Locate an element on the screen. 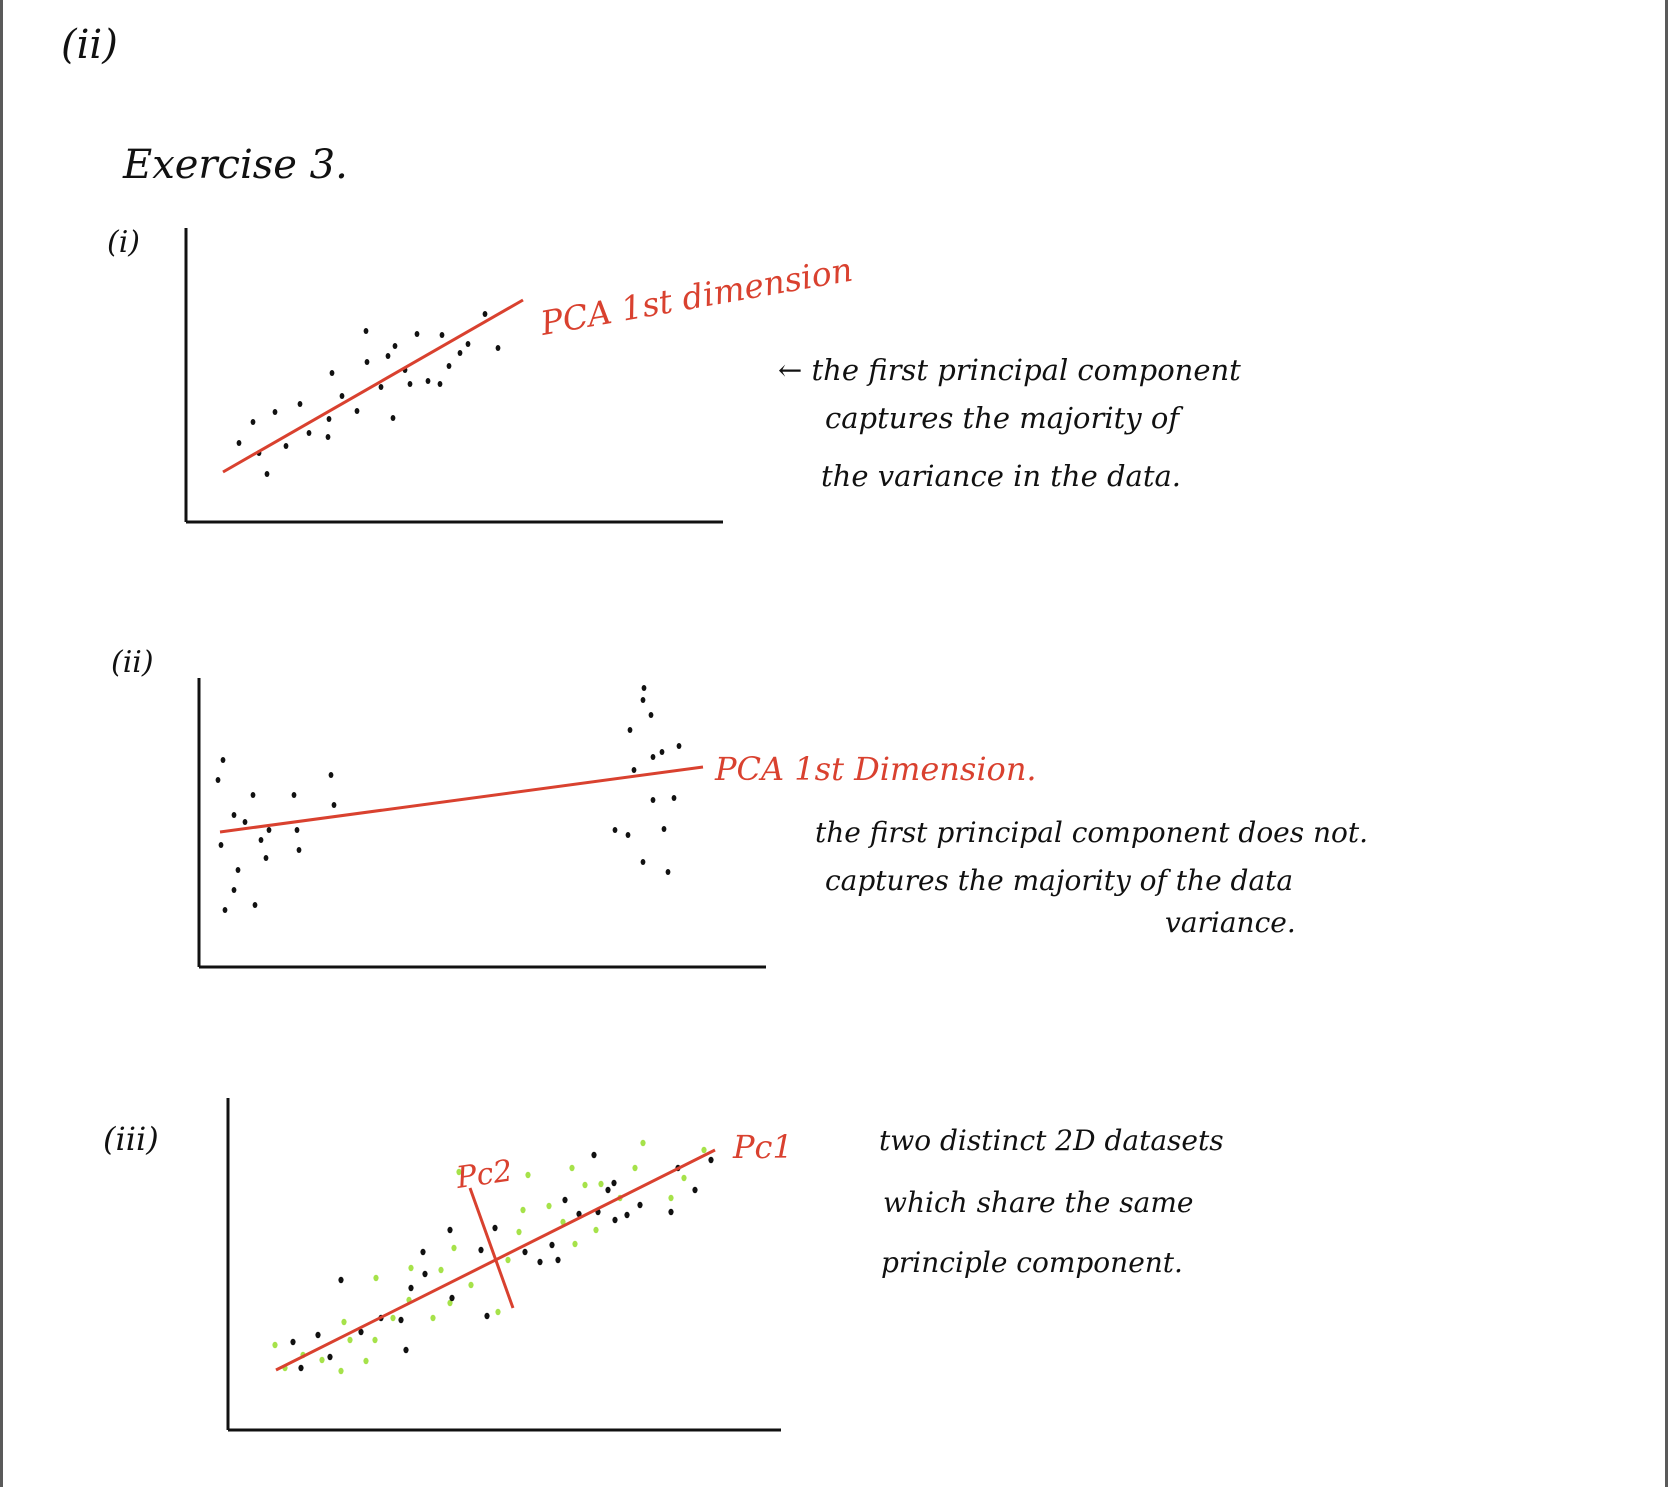 Image resolution: width=1668 pixels, height=1487 pixels. part-1-axes is located at coordinates (453, 376).